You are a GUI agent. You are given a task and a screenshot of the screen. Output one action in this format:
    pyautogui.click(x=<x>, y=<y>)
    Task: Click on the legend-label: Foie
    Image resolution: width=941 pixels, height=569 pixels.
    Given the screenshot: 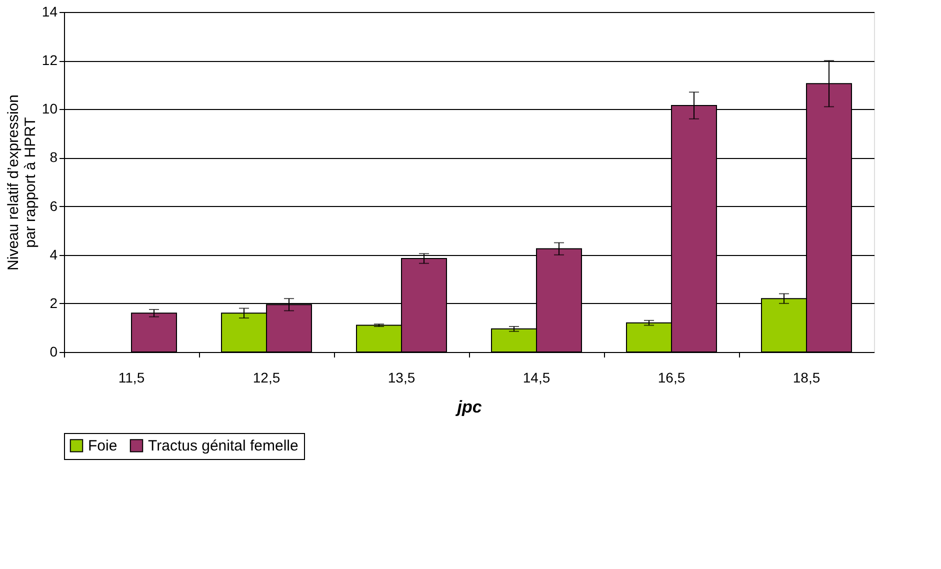 What is the action you would take?
    pyautogui.click(x=103, y=446)
    